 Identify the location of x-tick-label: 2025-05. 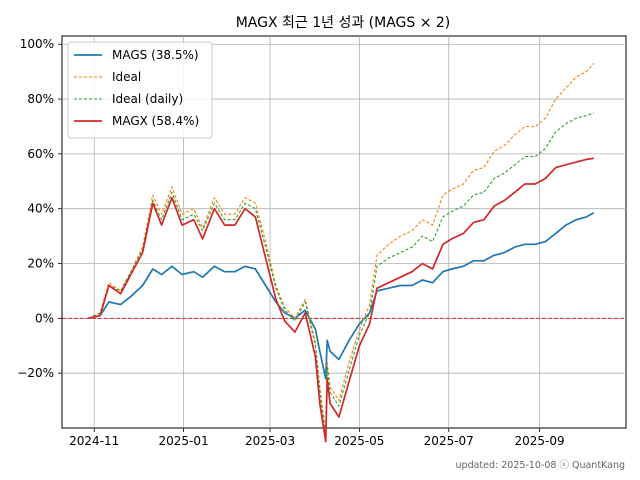
(359, 441).